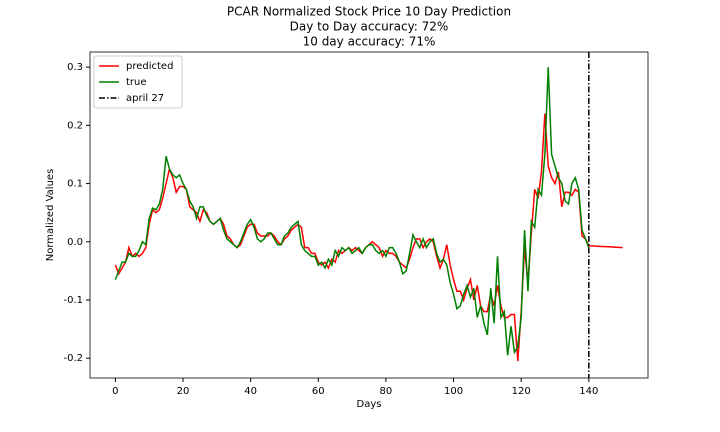 Image resolution: width=720 pixels, height=432 pixels. What do you see at coordinates (75, 242) in the screenshot?
I see `y-tick-label: 0.0` at bounding box center [75, 242].